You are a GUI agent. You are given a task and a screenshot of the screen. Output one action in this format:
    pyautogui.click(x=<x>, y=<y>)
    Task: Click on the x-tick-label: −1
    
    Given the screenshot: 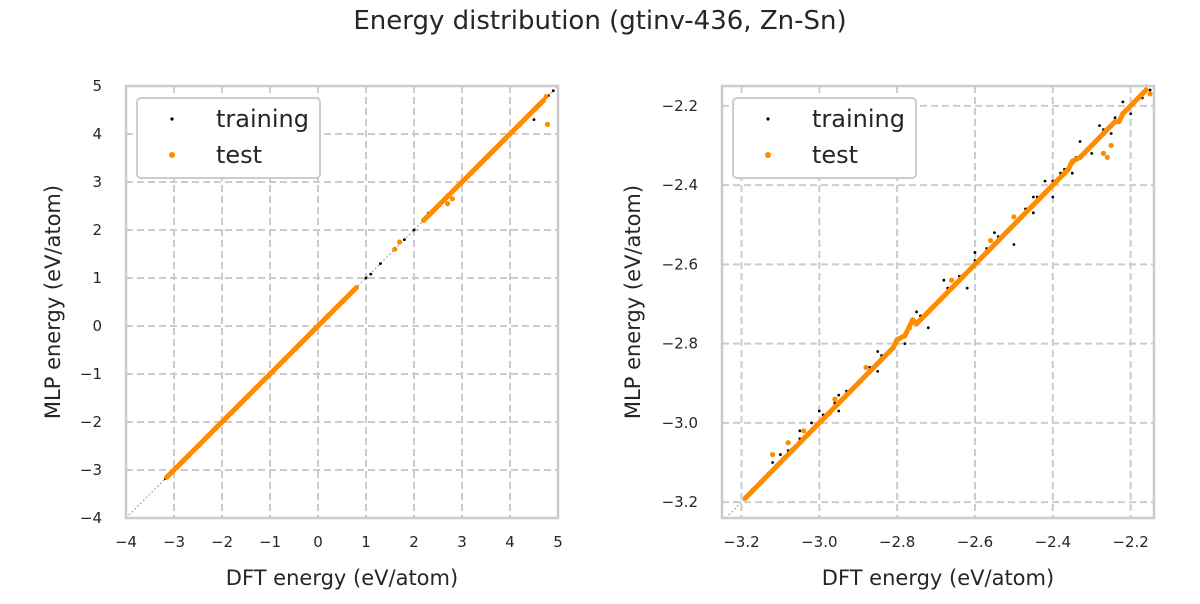 What is the action you would take?
    pyautogui.click(x=270, y=542)
    